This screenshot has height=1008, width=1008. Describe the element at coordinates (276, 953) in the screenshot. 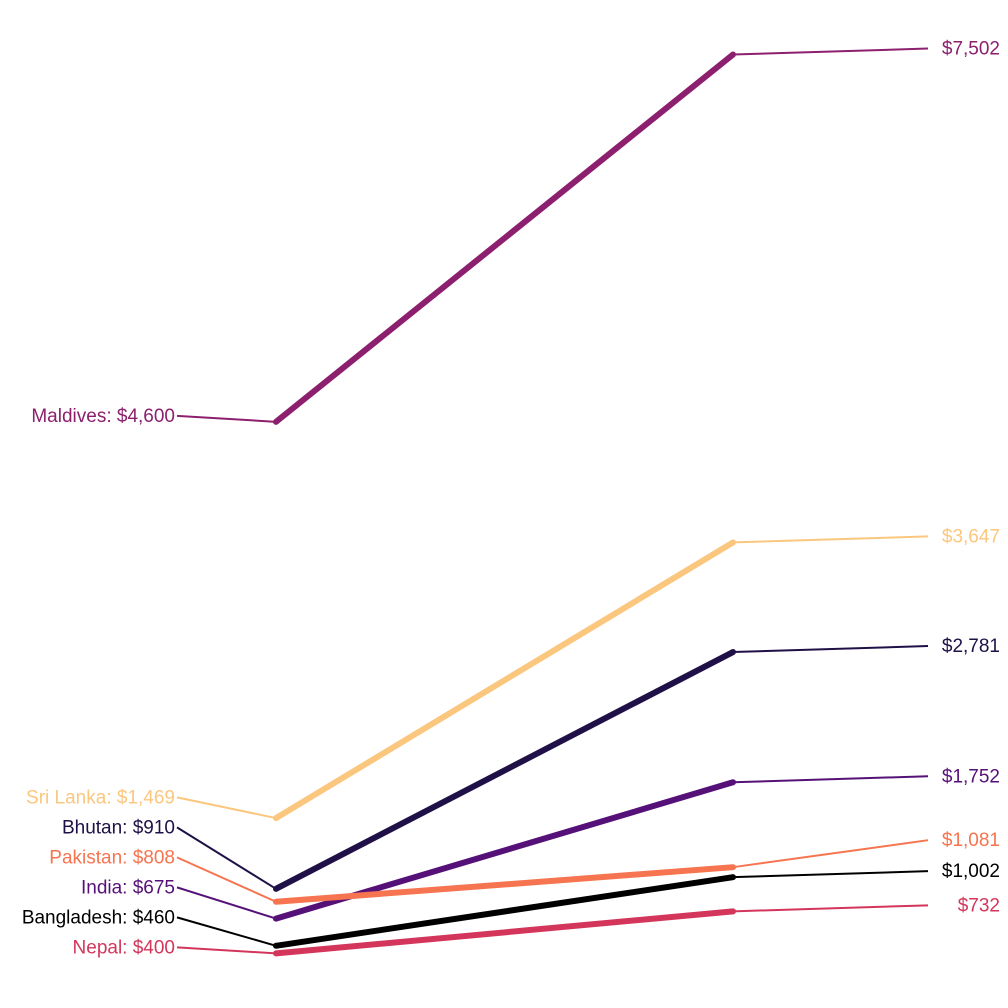

I see `start-point-nepal` at that location.